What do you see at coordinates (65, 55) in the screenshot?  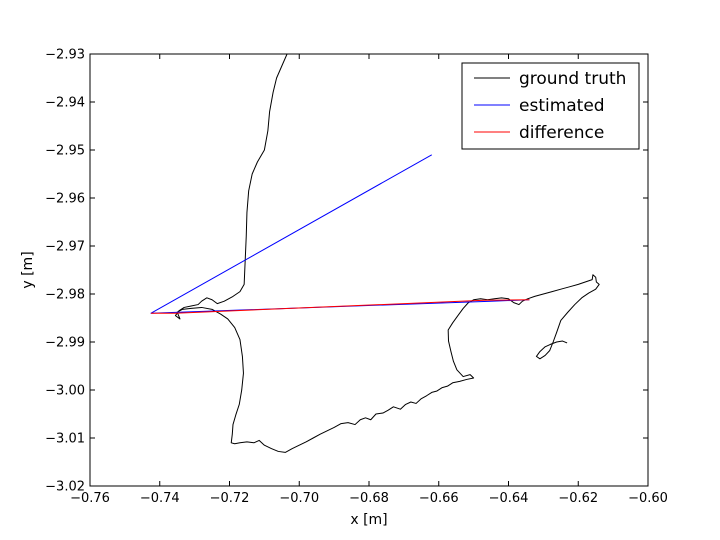 I see `y-tick-label: −2.93` at bounding box center [65, 55].